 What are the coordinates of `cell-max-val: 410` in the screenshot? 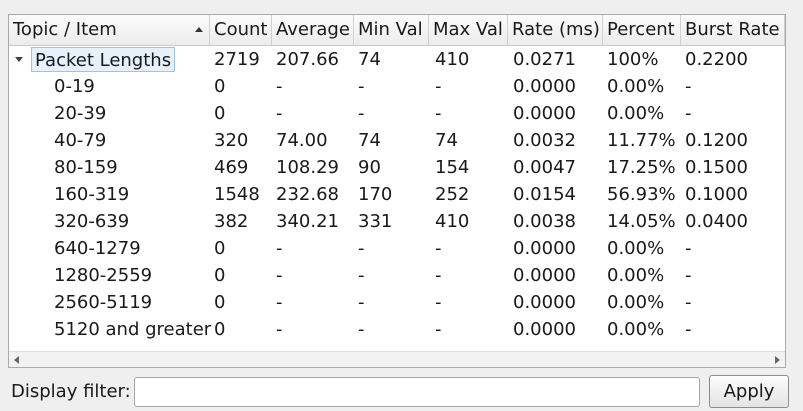 It's located at (452, 221).